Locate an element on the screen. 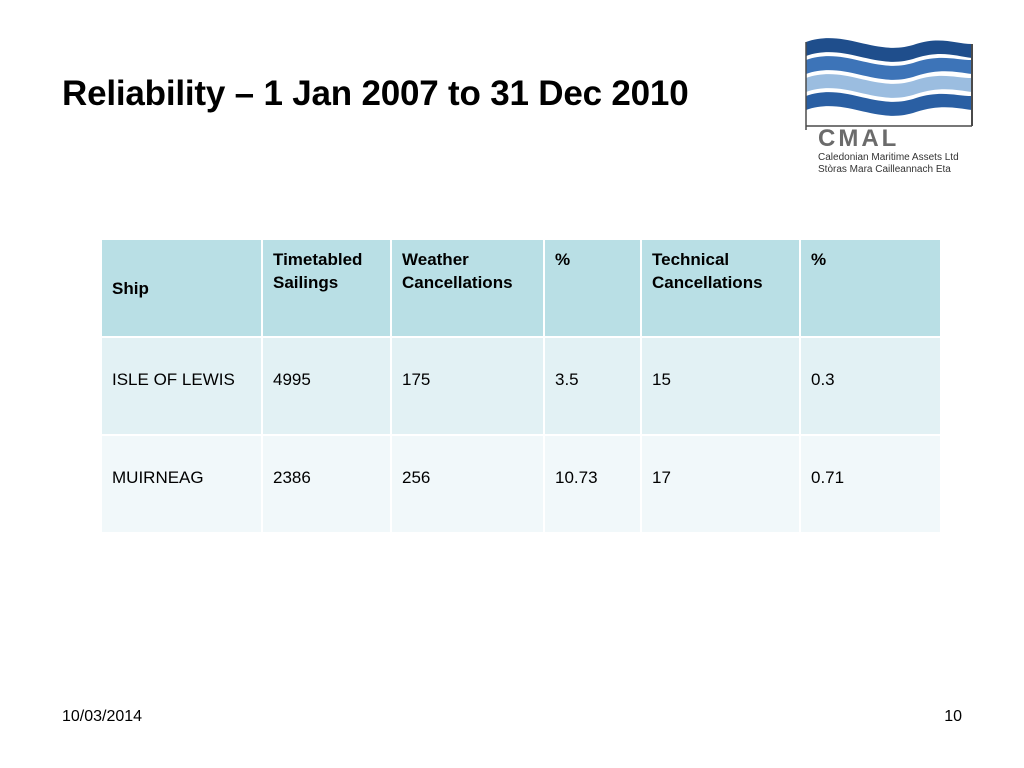 The image size is (1024, 768). cell-timetabled-sailings: 4995 is located at coordinates (326, 386).